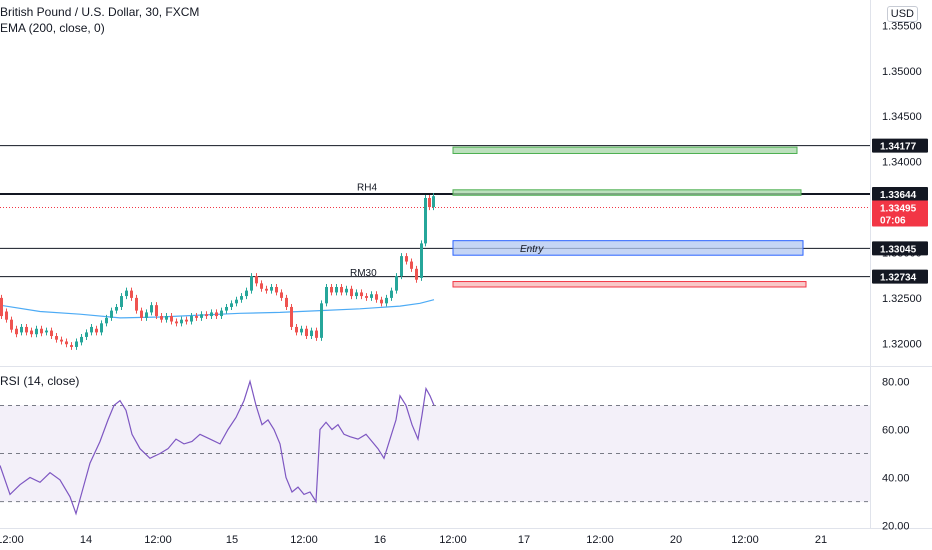 The width and height of the screenshot is (932, 550). I want to click on x-tick-label: 20, so click(676, 540).